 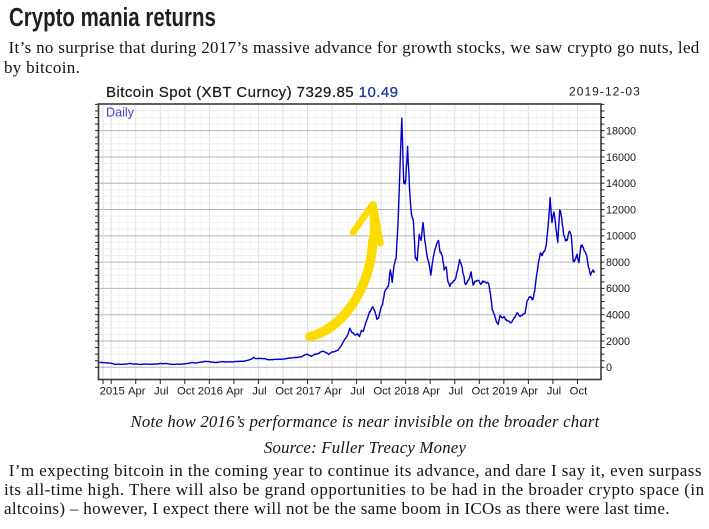 What do you see at coordinates (621, 184) in the screenshot?
I see `svg-text: 14000` at bounding box center [621, 184].